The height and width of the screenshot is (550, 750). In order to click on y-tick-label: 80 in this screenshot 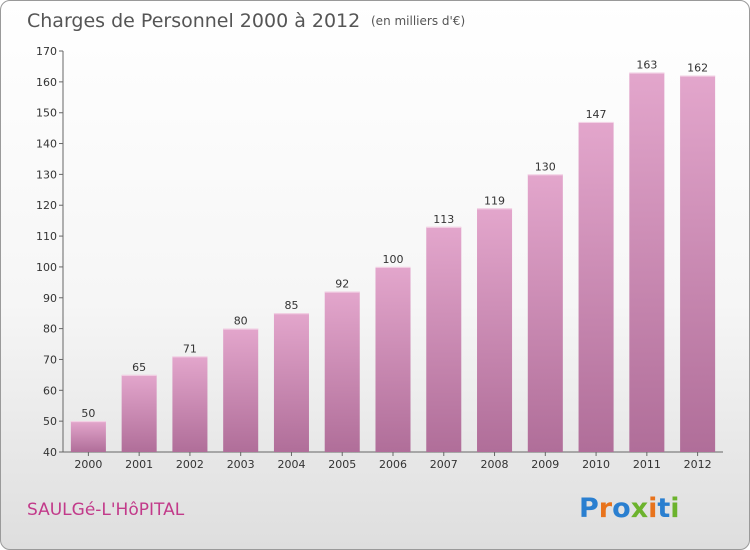, I will do `click(50, 329)`.